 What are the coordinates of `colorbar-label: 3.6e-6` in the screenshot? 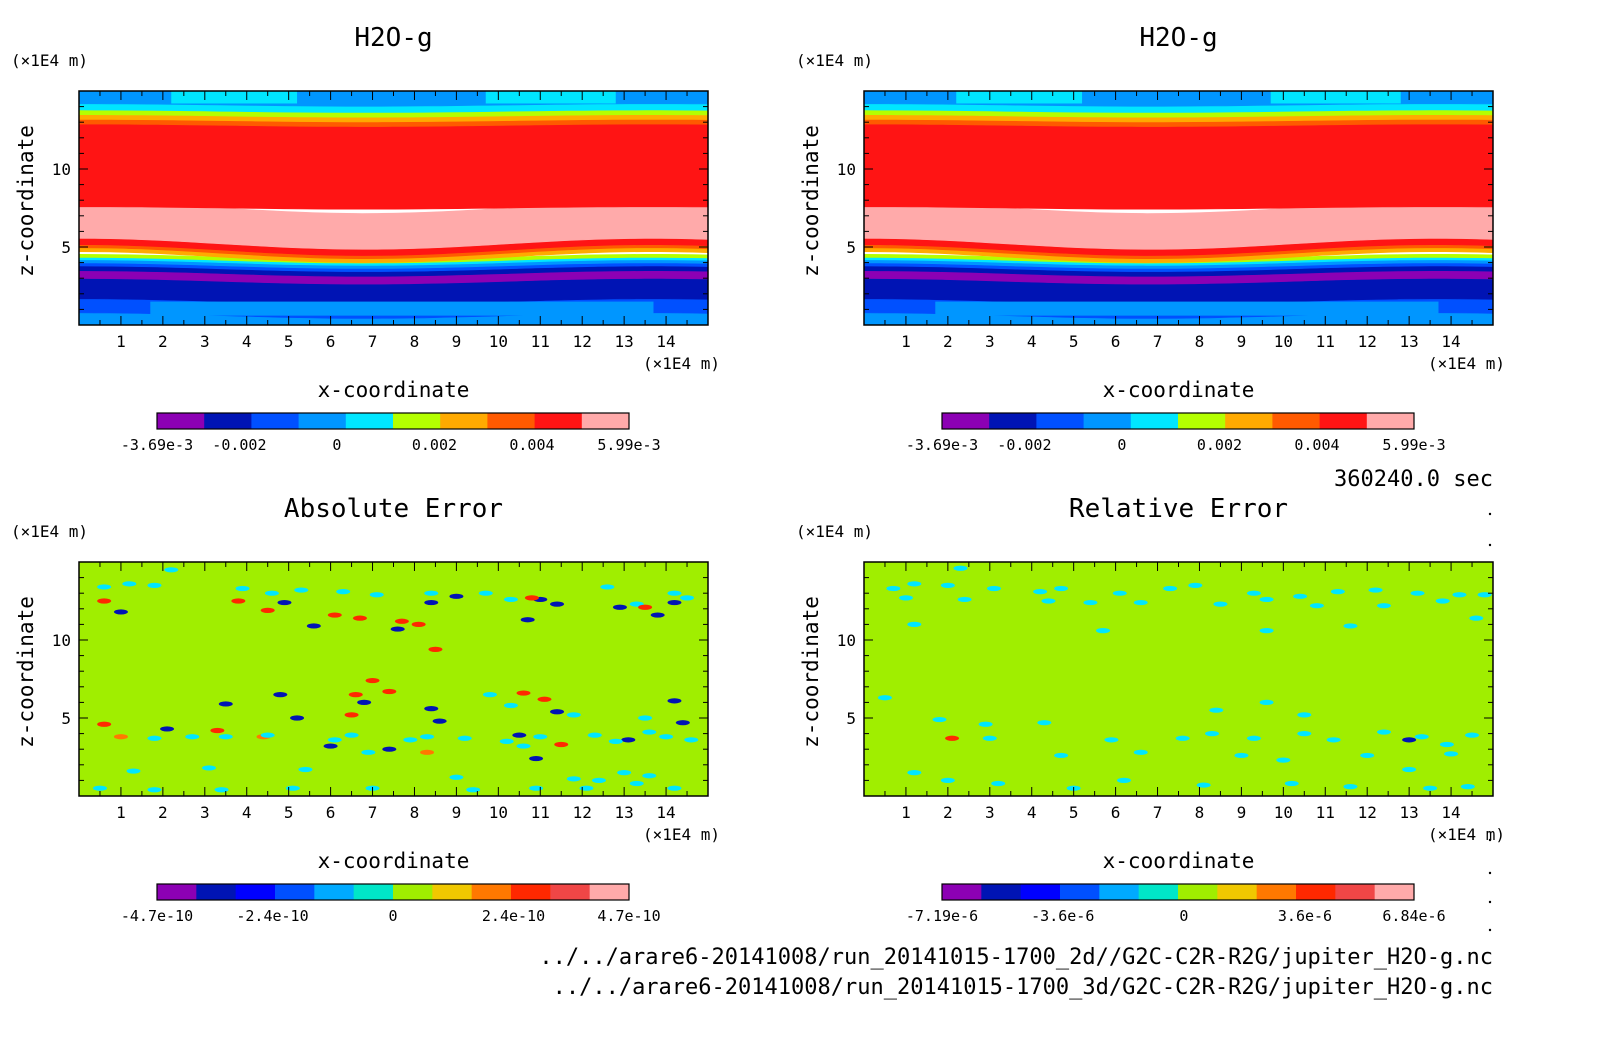 It's located at (1305, 916).